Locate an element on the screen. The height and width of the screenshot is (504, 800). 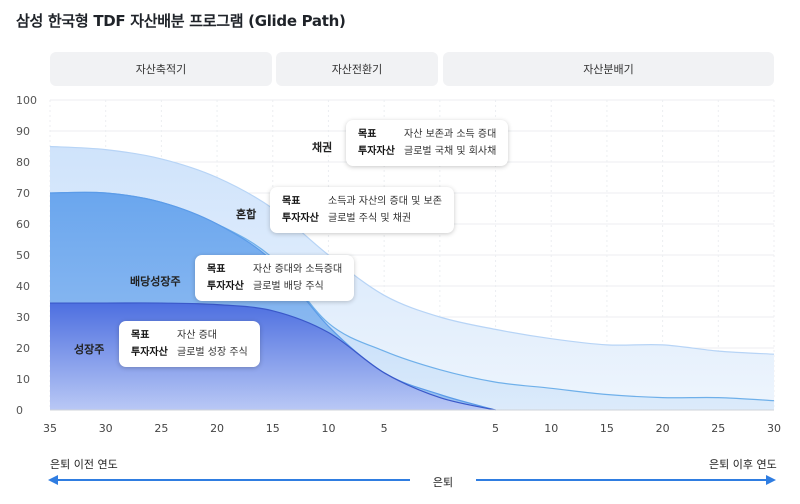
band-label-dividend: 배당성장주 is located at coordinates (155, 281).